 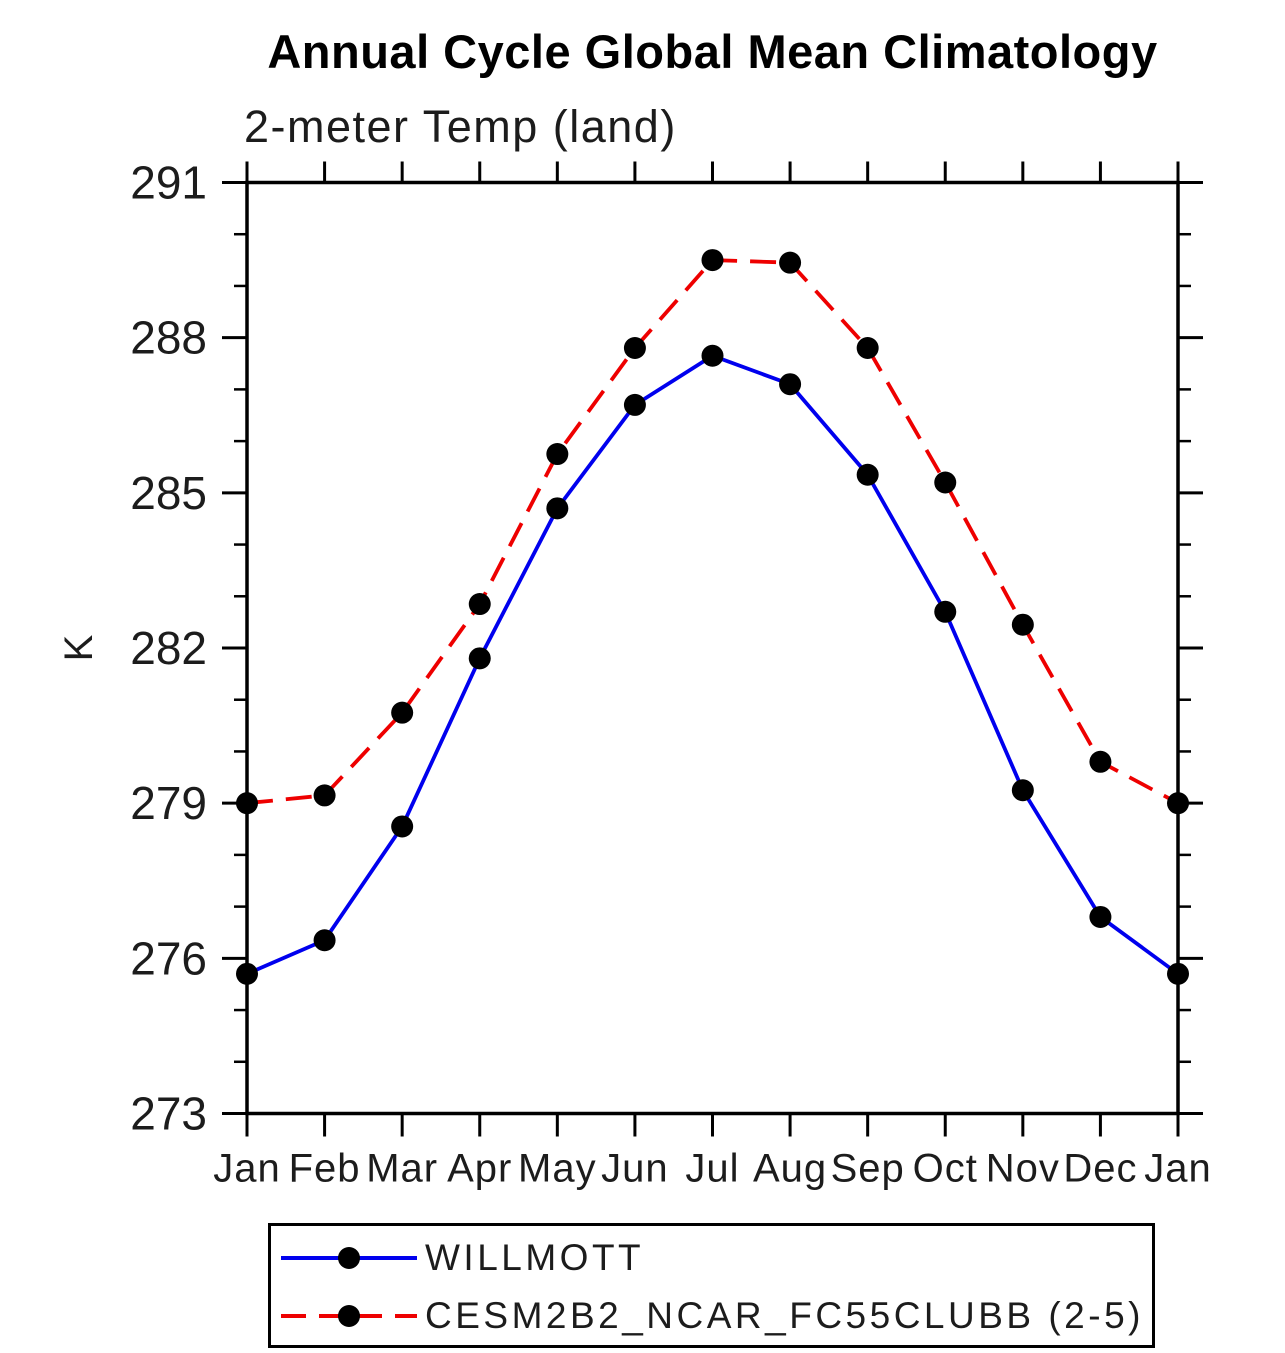 What do you see at coordinates (168, 183) in the screenshot?
I see `y-tick-label: 291` at bounding box center [168, 183].